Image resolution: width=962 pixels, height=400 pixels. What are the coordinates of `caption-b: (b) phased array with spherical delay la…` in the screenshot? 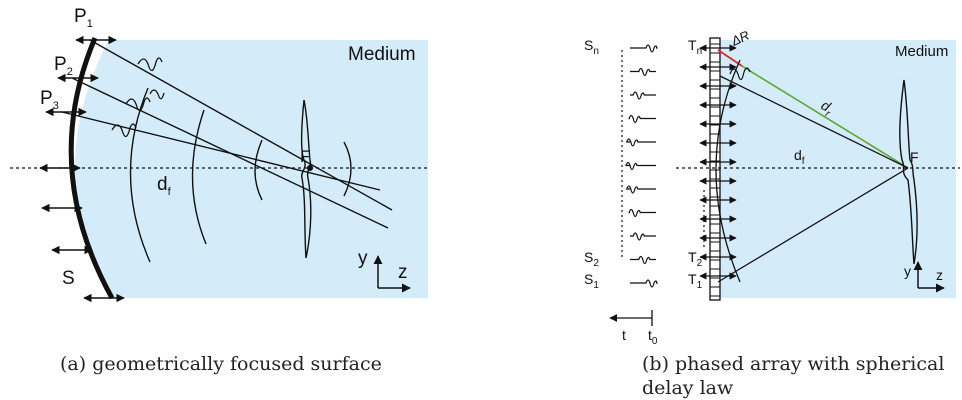 It's located at (793, 376).